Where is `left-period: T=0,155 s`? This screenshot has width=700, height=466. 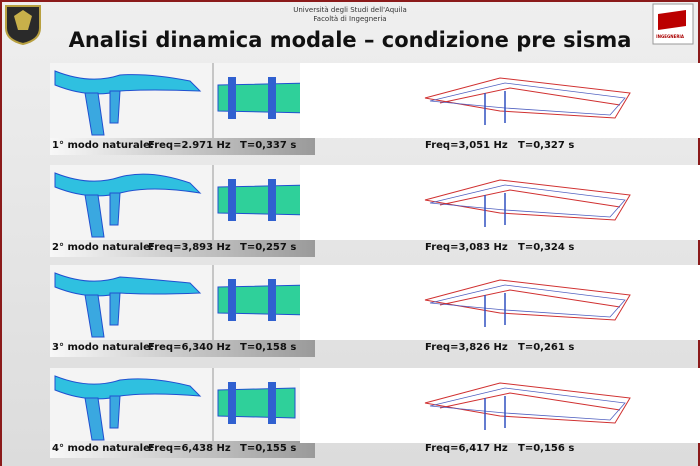
left-period: T=0,155 s is located at coordinates (268, 448).